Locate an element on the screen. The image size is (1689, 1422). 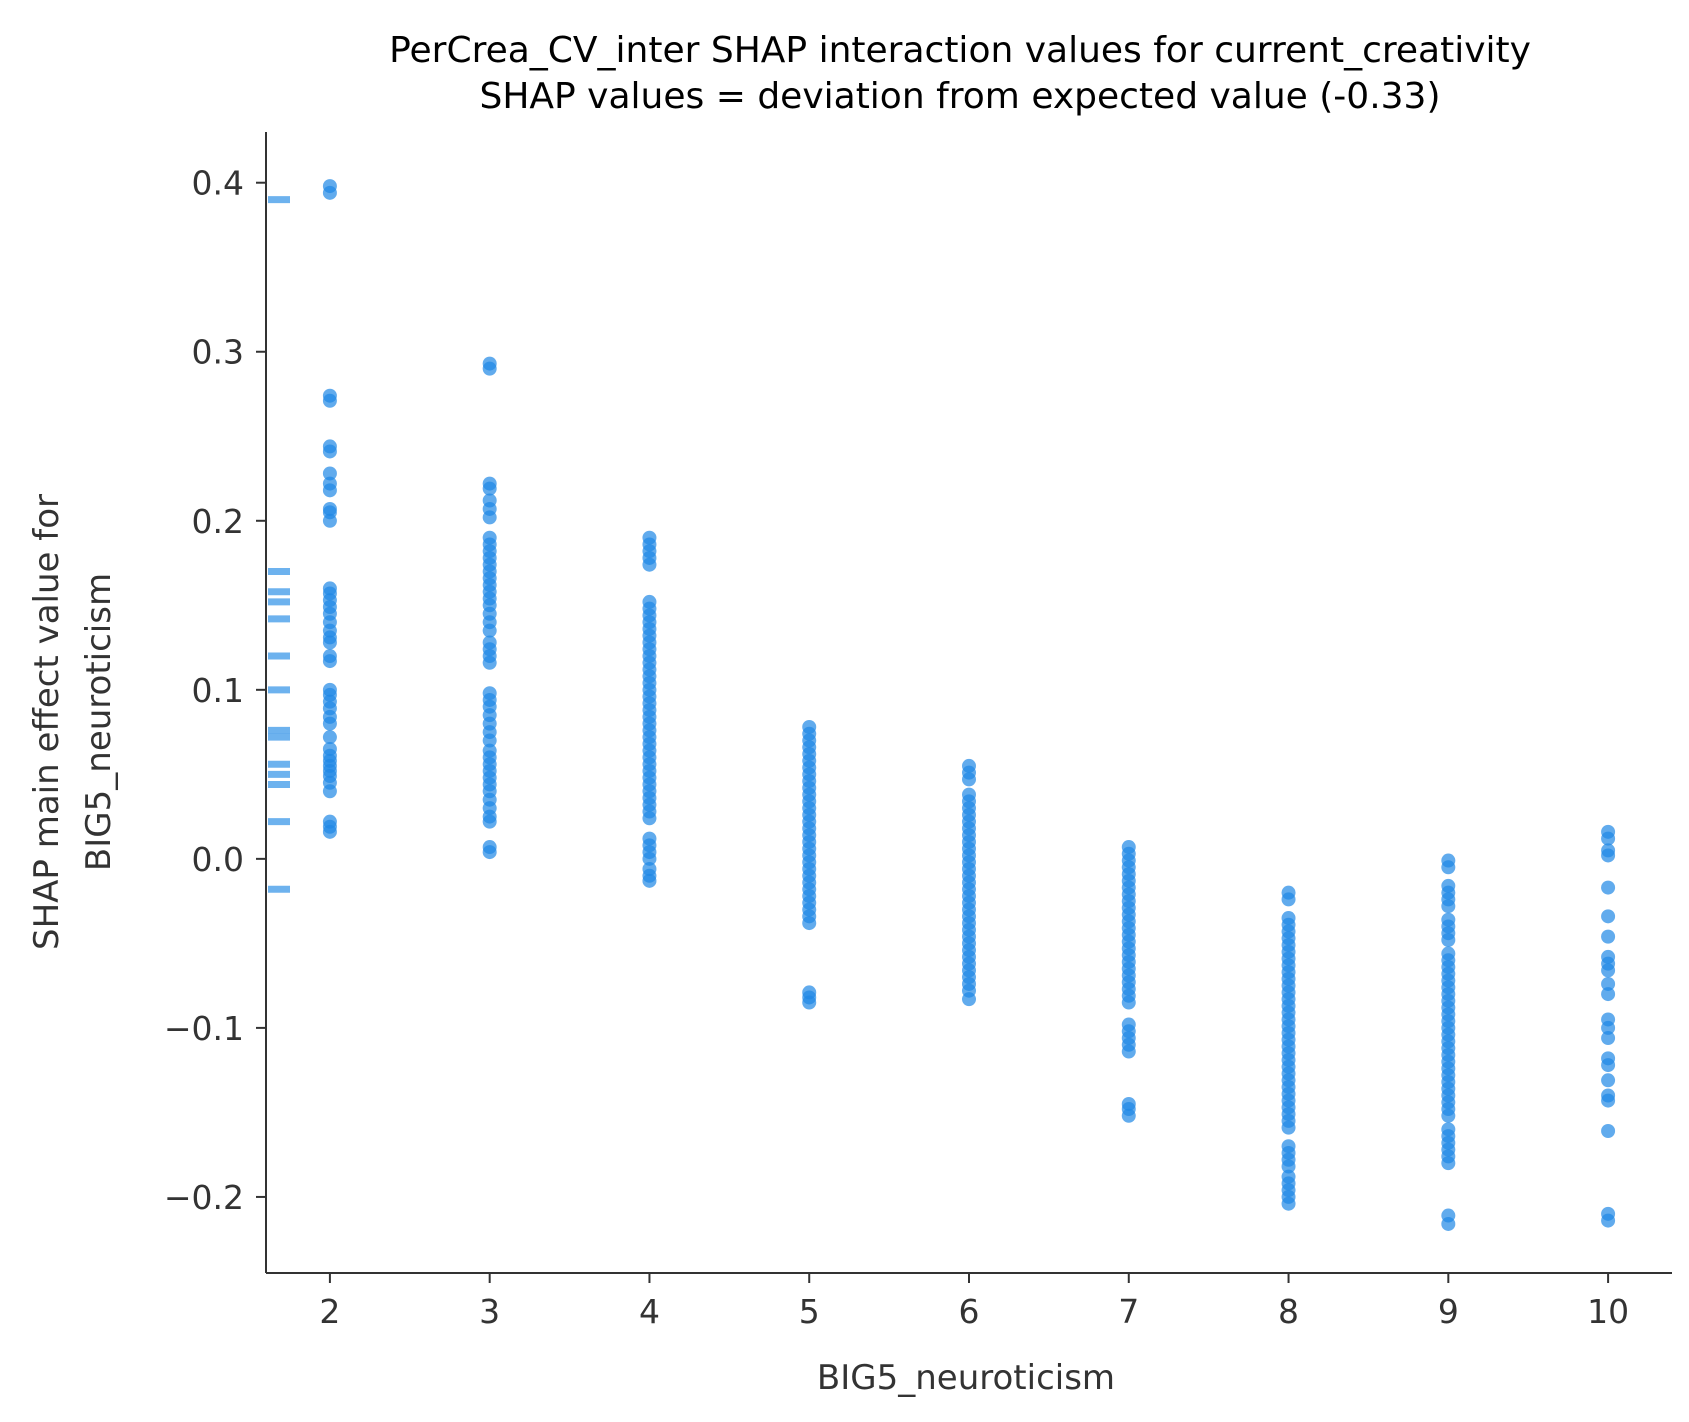
x-tick-label: 10 is located at coordinates (1608, 1311).